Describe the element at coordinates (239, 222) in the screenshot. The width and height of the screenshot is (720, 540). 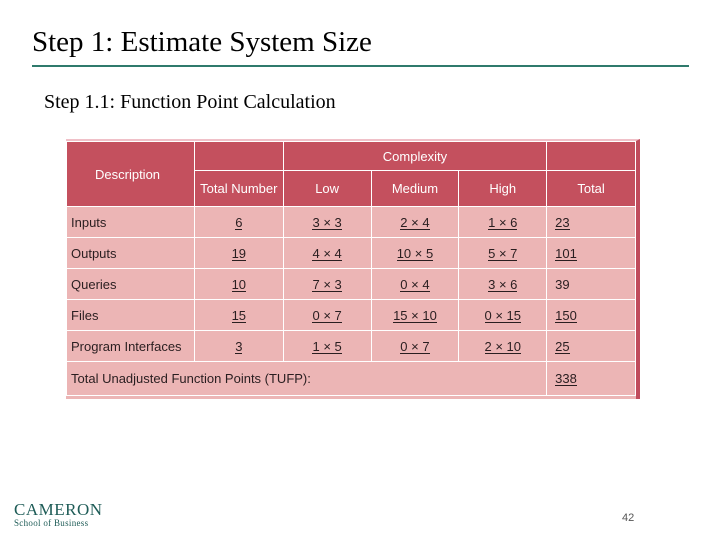
I see `cell-total-number: 6` at that location.